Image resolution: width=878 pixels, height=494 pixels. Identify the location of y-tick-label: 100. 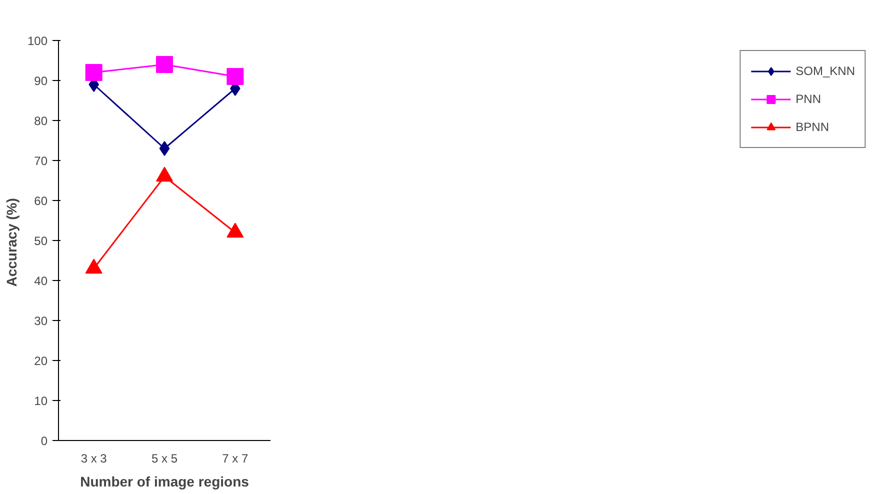
(37, 41).